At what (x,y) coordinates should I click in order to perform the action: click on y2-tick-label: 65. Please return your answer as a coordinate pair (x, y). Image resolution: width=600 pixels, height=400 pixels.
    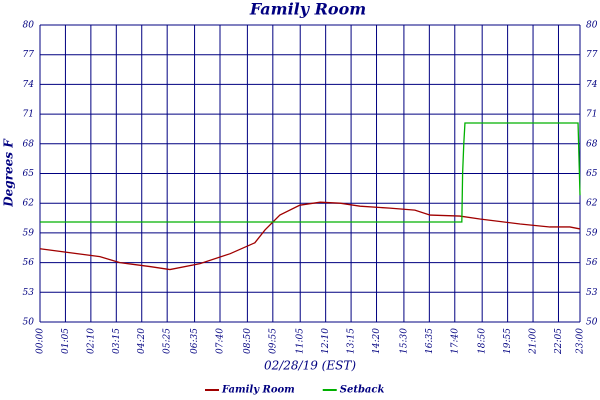
    Looking at the image, I should click on (592, 174).